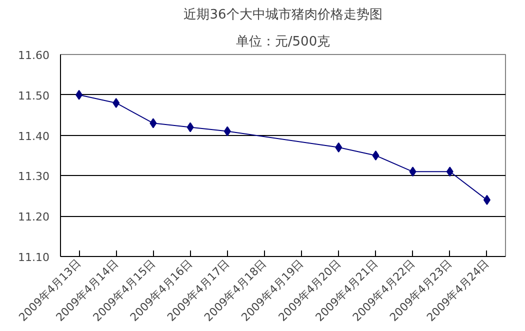 This screenshot has height=331, width=525. Describe the element at coordinates (34, 95) in the screenshot. I see `y-tick-label: 11.50` at that location.